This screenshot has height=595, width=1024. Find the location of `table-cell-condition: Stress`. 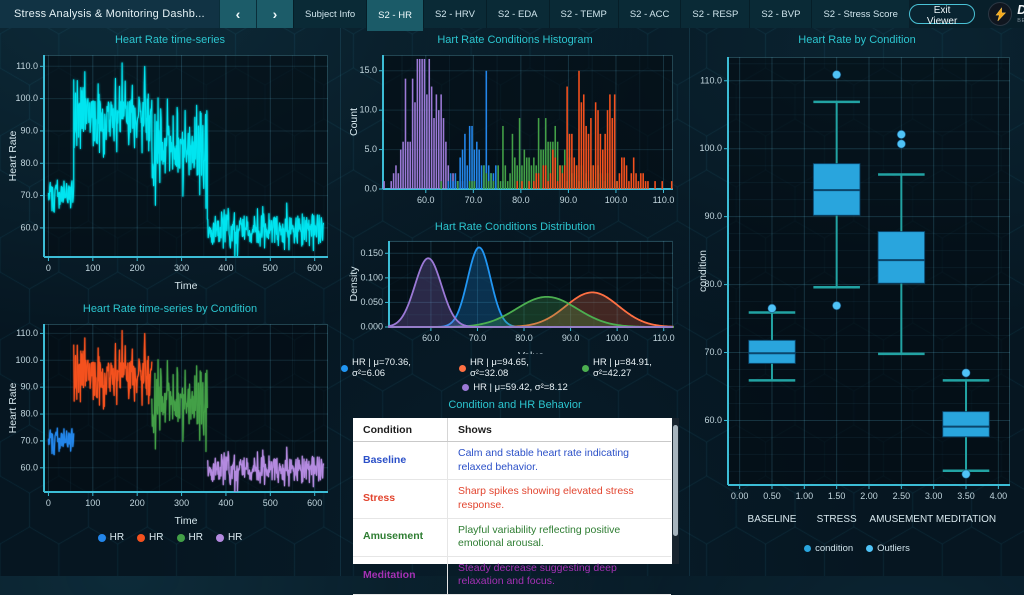

table-cell-condition: Stress is located at coordinates (400, 499).